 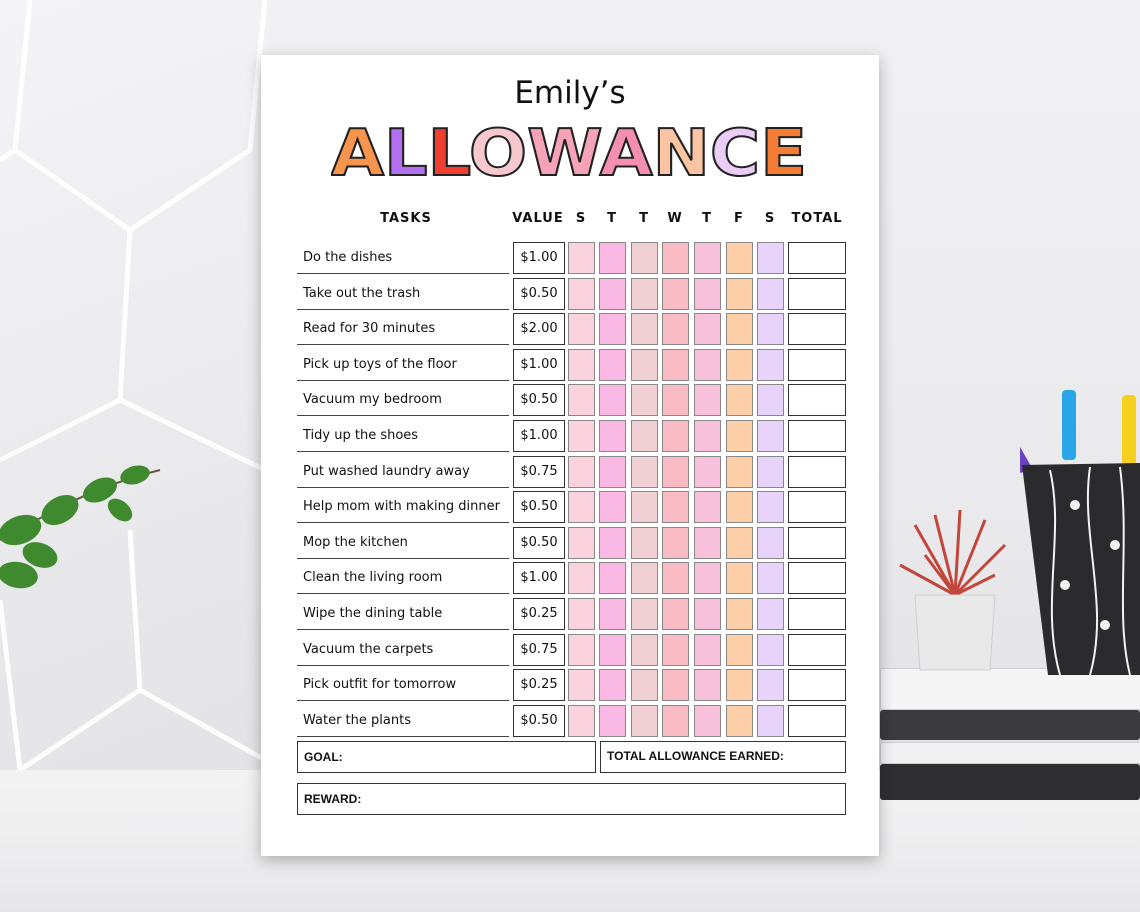 I want to click on goal-box: GOAL:, so click(x=446, y=757).